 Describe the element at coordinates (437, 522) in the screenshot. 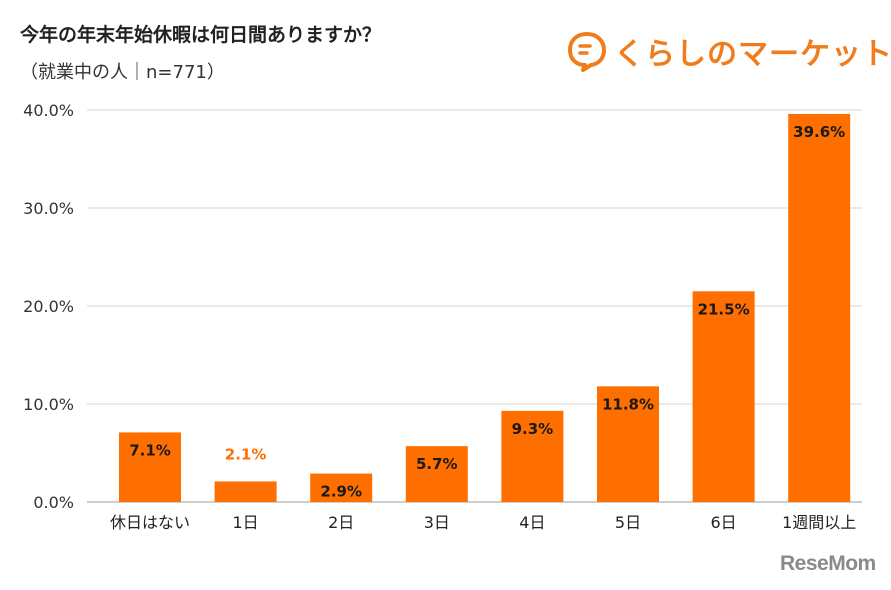

I see `x-tick-label: 3日` at that location.